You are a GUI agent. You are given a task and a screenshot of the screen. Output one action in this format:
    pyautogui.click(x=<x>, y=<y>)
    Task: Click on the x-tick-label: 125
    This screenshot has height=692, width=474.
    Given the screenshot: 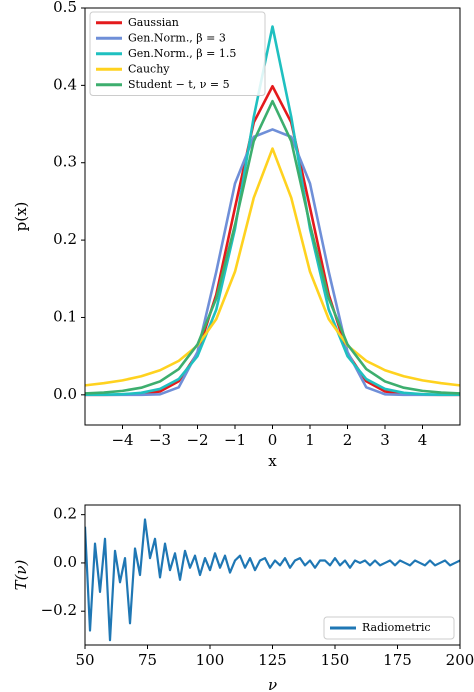 What is the action you would take?
    pyautogui.click(x=272, y=660)
    